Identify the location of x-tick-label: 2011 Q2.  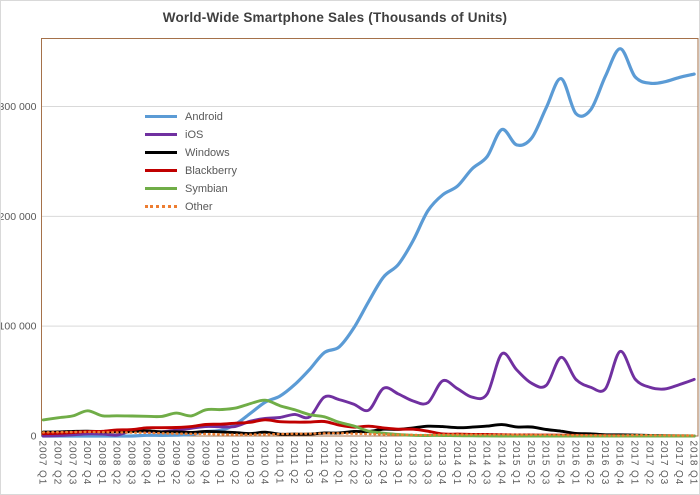
(293, 463).